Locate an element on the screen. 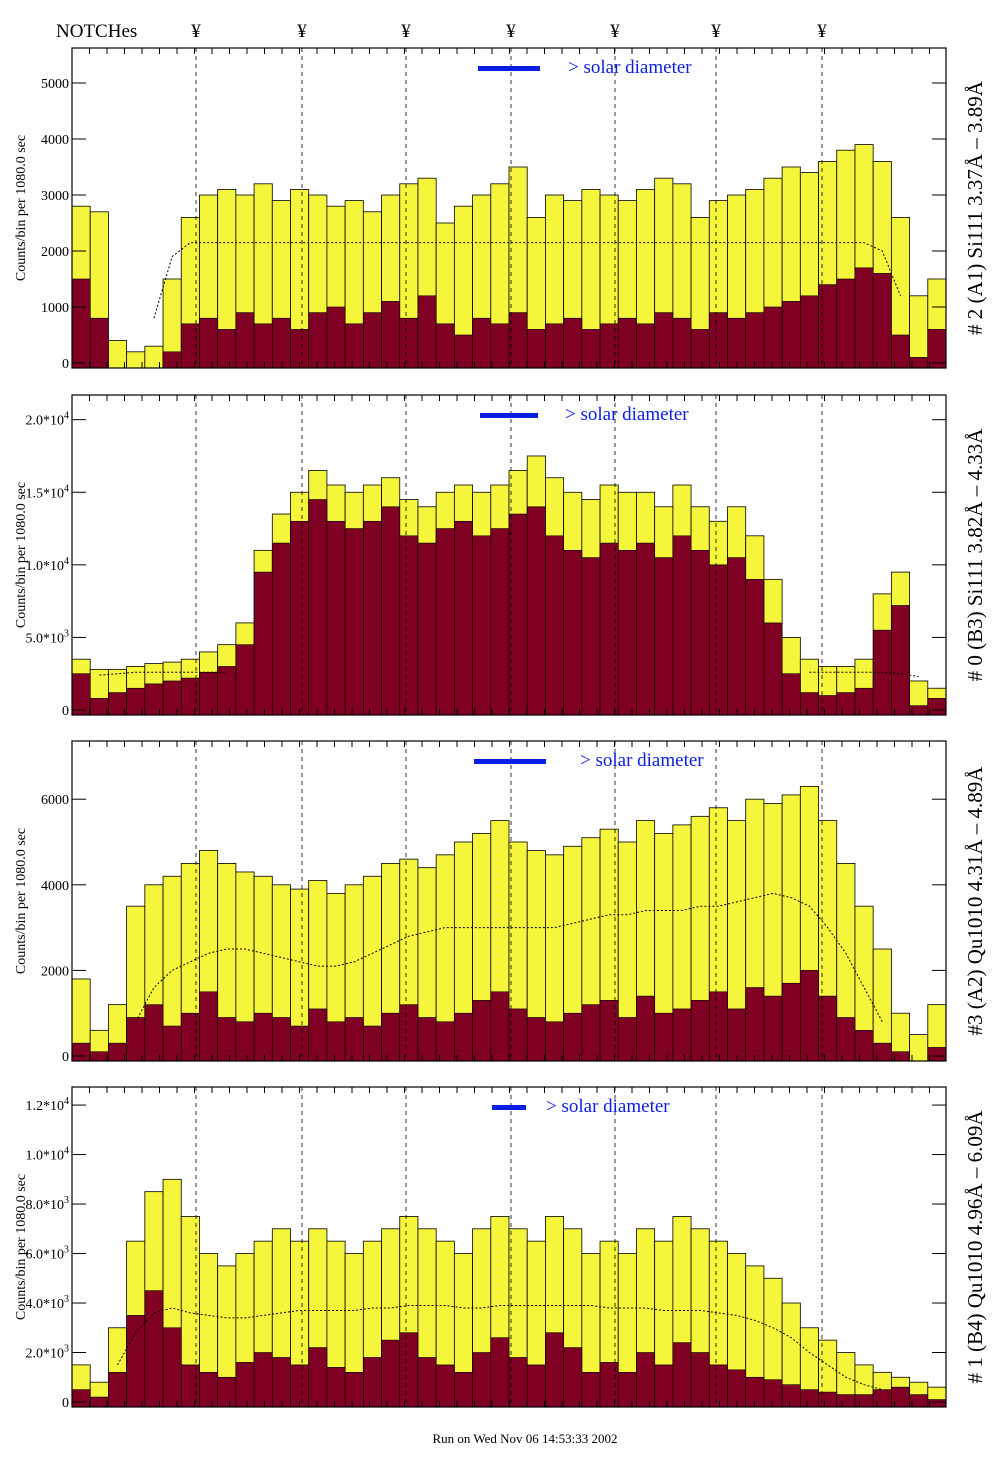 The image size is (1004, 1476). y-tick-label: 1.5*104 is located at coordinates (48, 492).